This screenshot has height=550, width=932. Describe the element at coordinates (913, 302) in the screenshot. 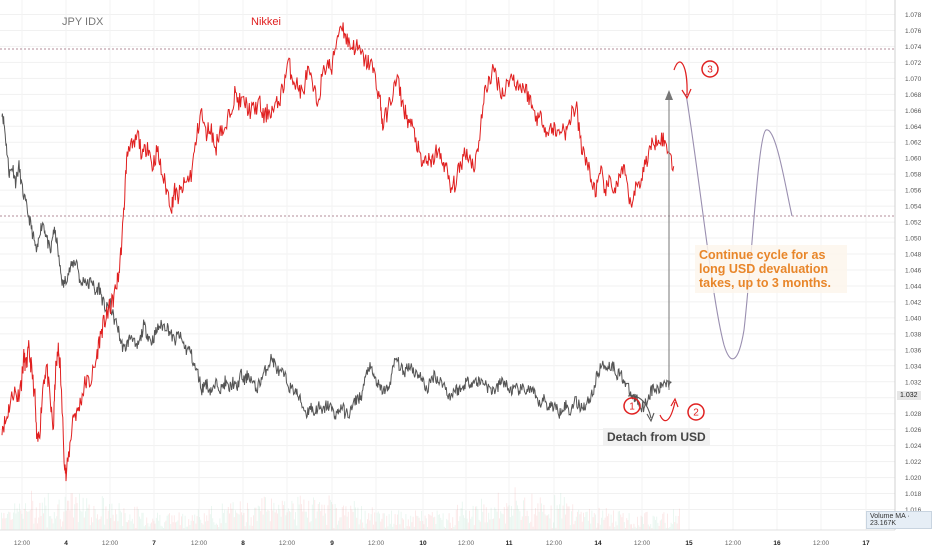

I see `y-tick-label: 1.042` at that location.